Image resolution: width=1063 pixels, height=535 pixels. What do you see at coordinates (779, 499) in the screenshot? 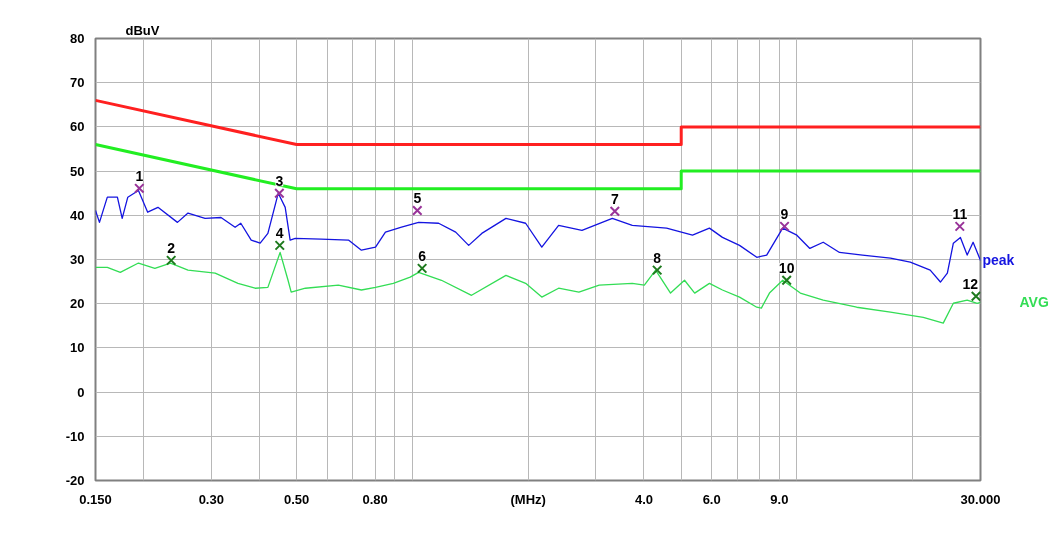
I see `x-tick-label: 9.0` at bounding box center [779, 499].